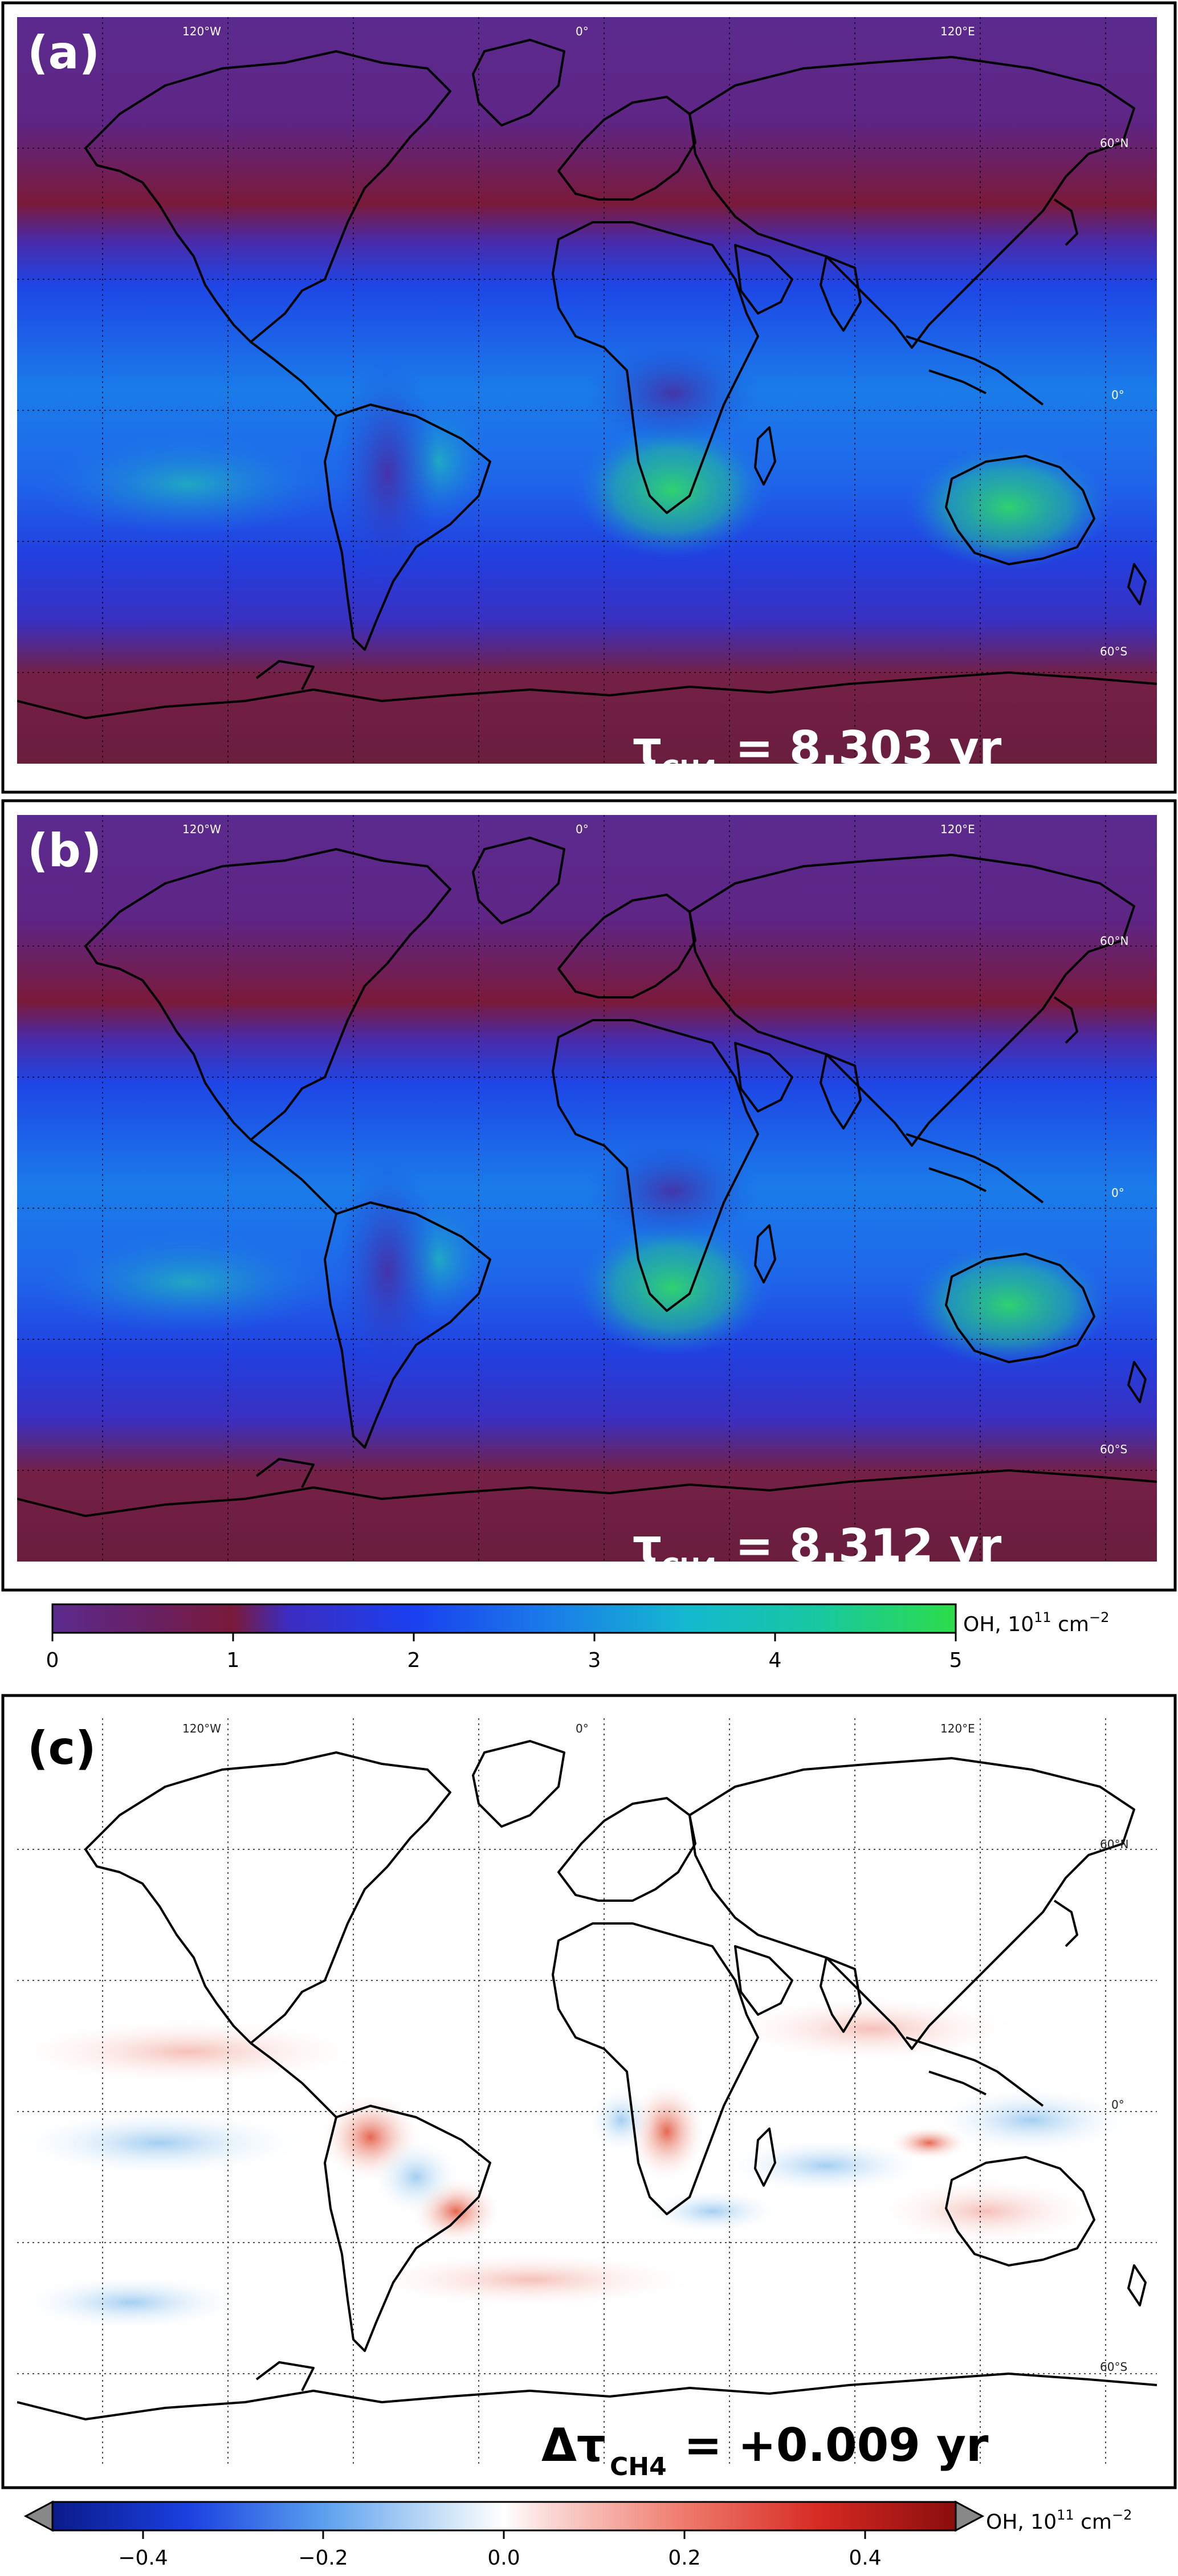  I want to click on colorbar-diff-tick-0: 0.0, so click(503, 2558).